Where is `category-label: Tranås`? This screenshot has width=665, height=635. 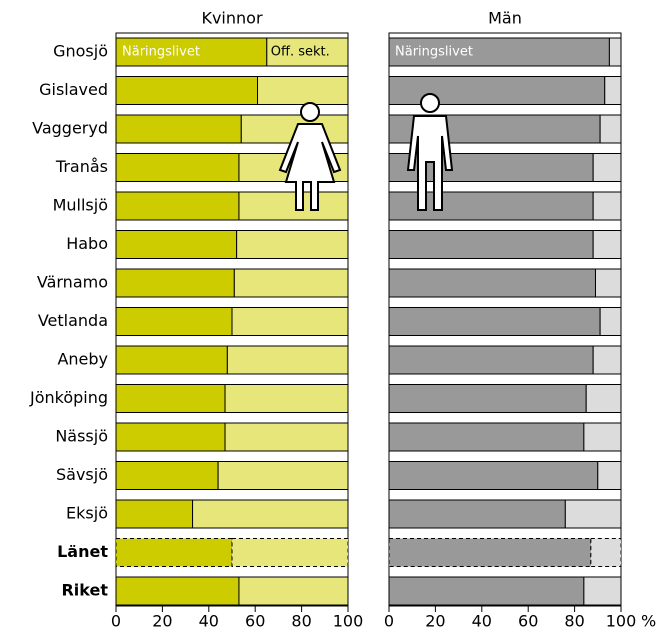 category-label: Tranås is located at coordinates (81, 166).